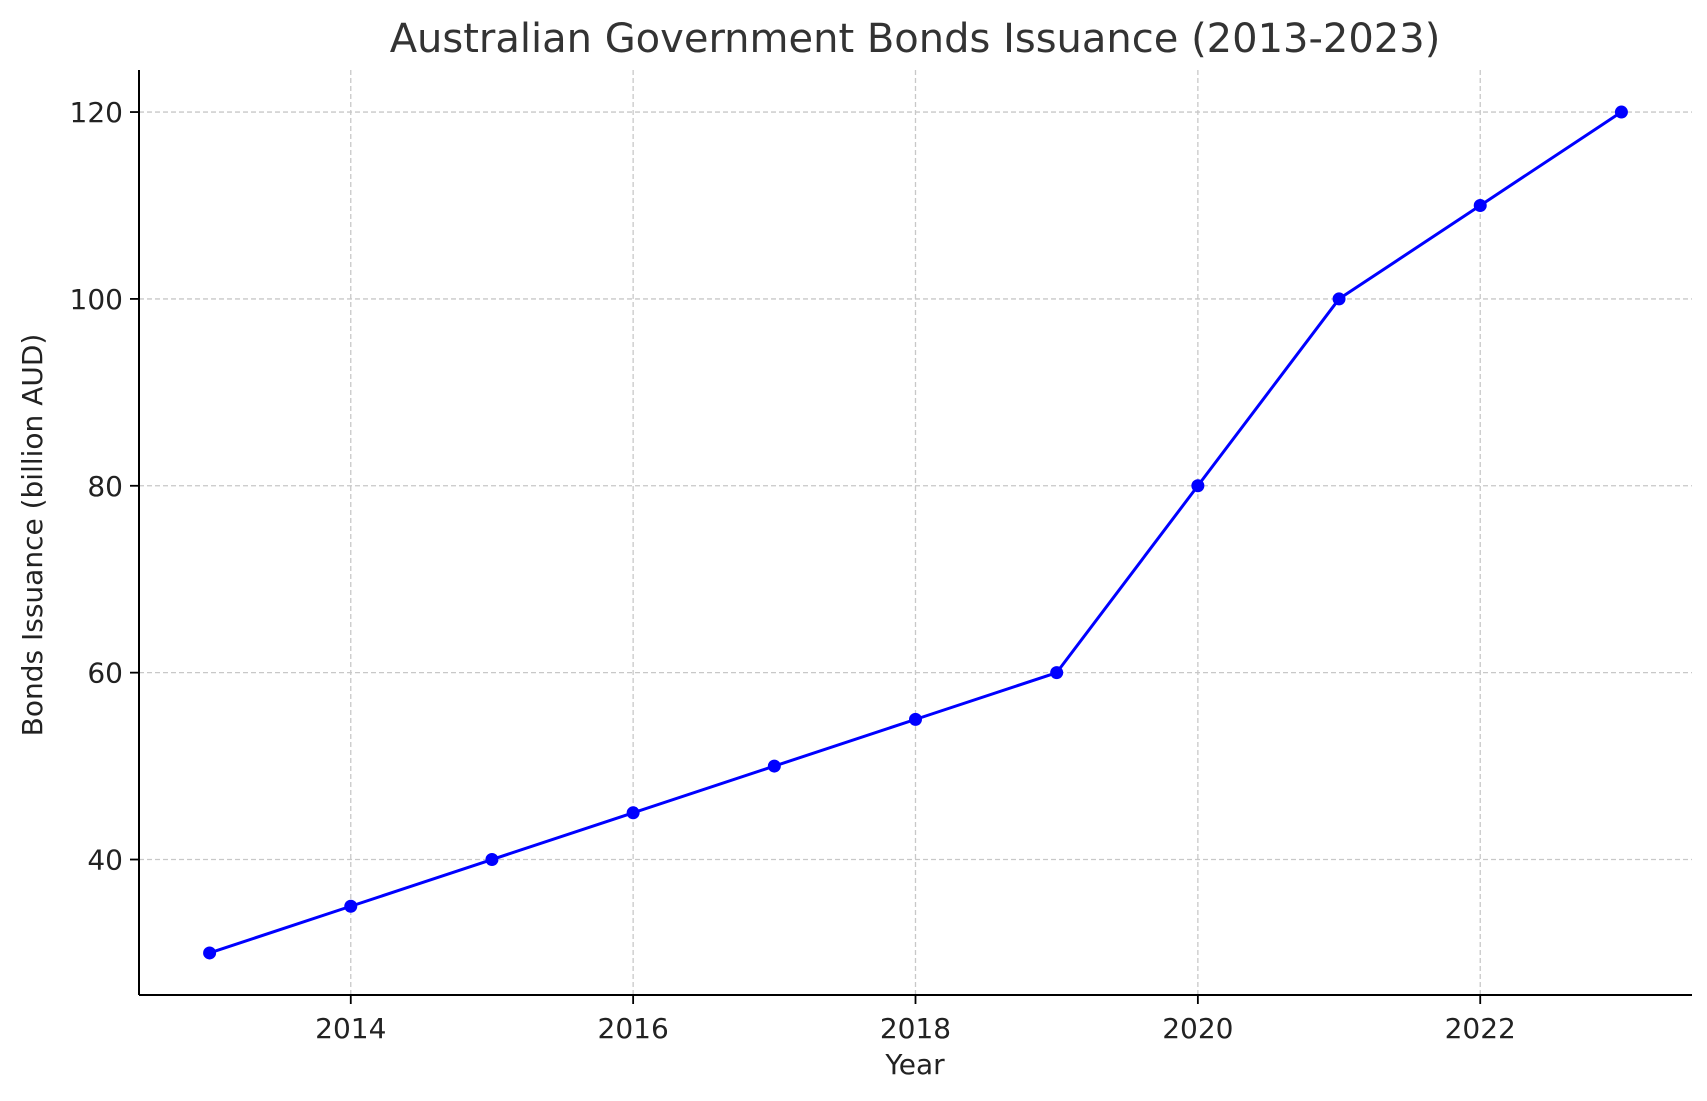 The height and width of the screenshot is (1101, 1707). Describe the element at coordinates (105, 486) in the screenshot. I see `y-tick-label: 80` at that location.